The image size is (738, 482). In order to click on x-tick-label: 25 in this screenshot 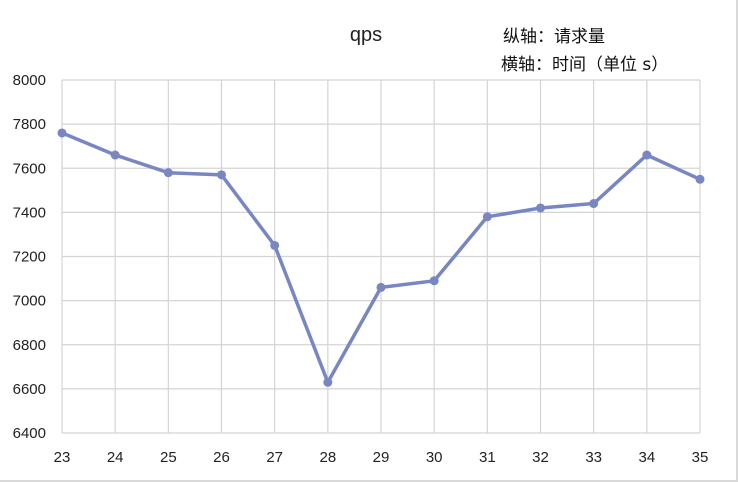, I will do `click(168, 457)`.